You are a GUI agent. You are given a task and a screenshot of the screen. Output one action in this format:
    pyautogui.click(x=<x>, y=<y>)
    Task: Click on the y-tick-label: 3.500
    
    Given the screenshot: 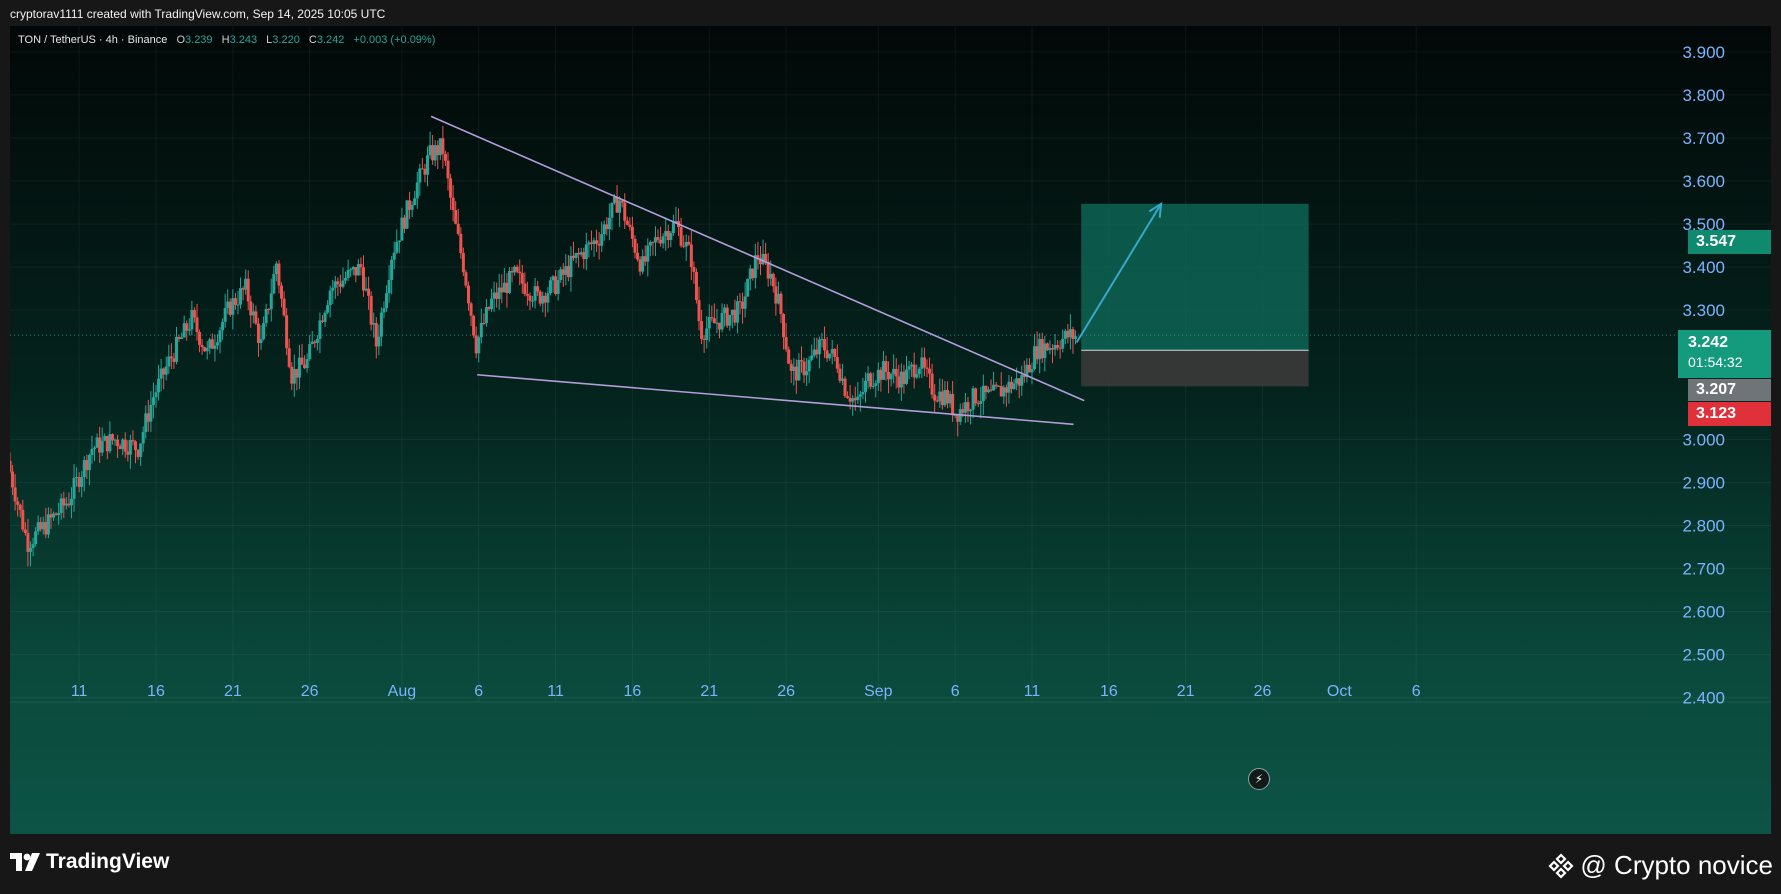 What is the action you would take?
    pyautogui.click(x=1703, y=224)
    